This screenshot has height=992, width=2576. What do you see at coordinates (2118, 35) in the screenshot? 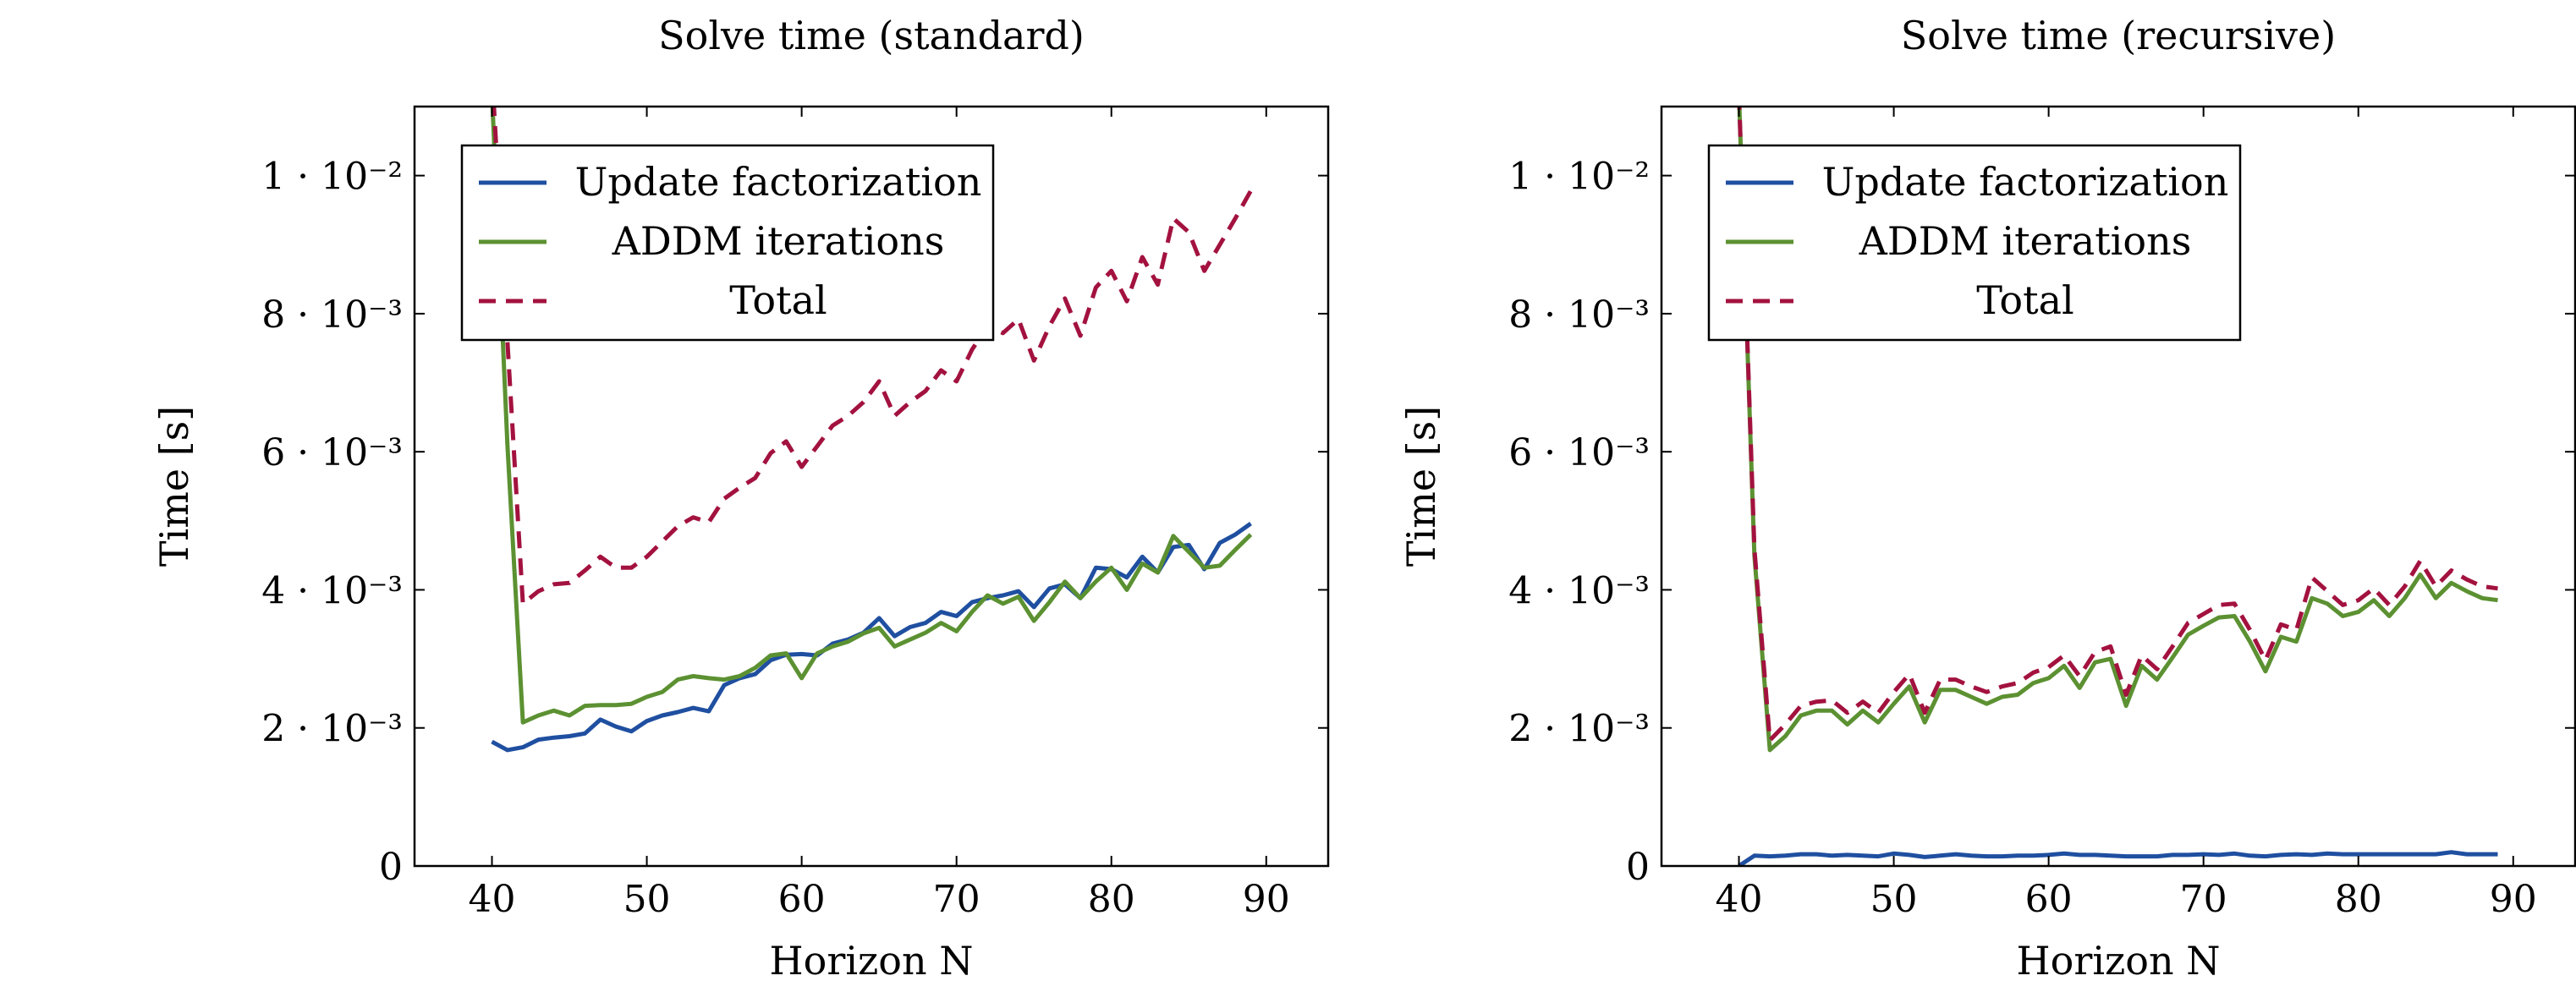
I see `chart-title: Solve time (recursive)` at bounding box center [2118, 35].